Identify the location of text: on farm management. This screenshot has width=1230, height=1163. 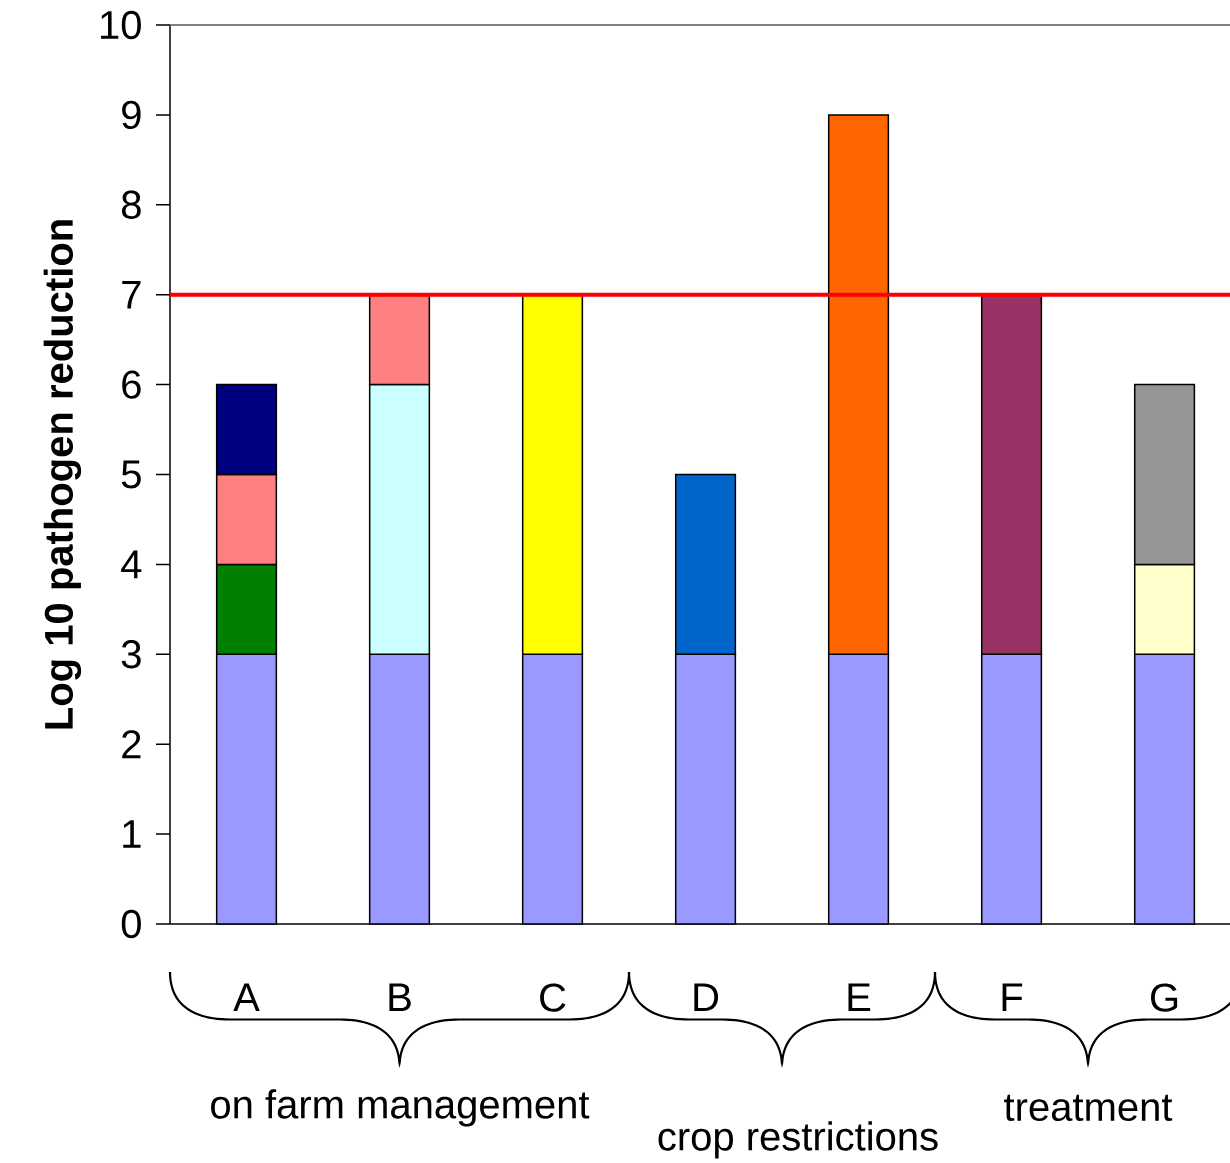
(400, 1108).